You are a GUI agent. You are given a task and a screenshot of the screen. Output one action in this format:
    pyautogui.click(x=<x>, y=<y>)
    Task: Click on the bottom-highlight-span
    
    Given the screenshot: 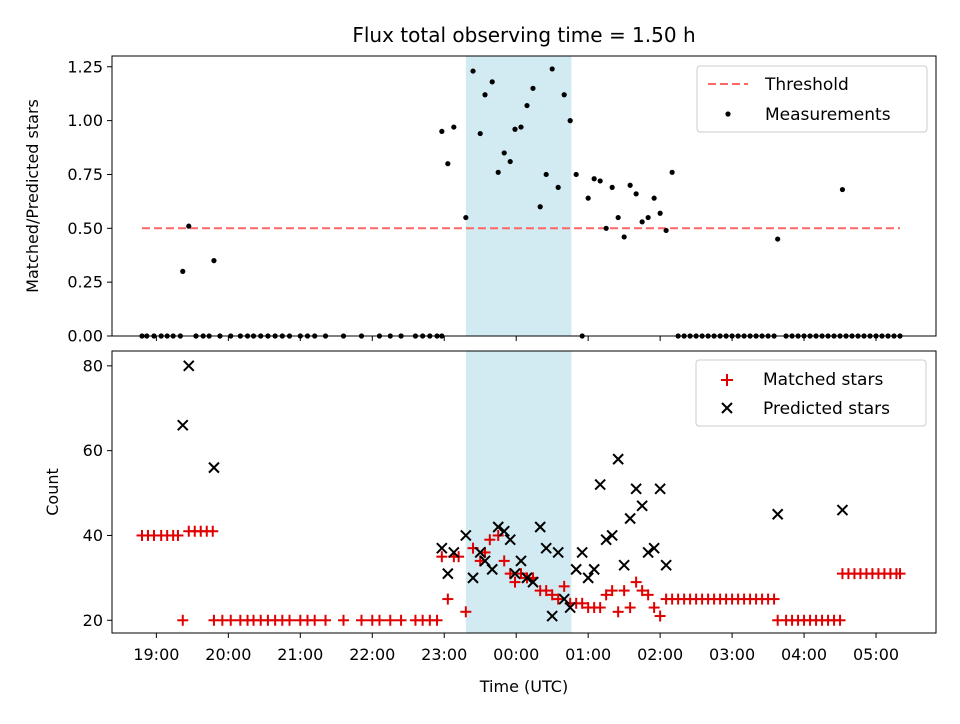 What is the action you would take?
    pyautogui.click(x=518, y=492)
    